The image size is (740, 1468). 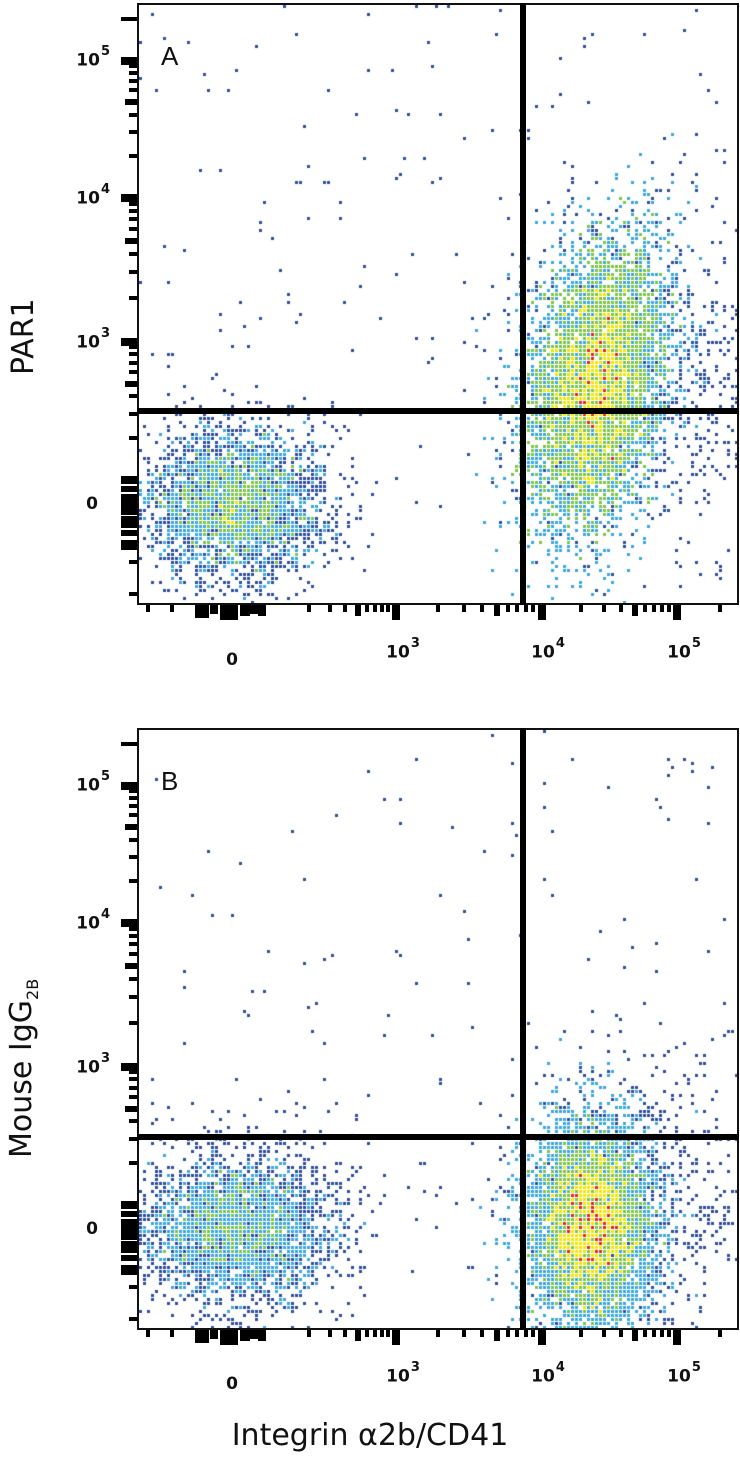 What do you see at coordinates (403, 649) in the screenshot?
I see `x-tick-1e3-a: 10³` at bounding box center [403, 649].